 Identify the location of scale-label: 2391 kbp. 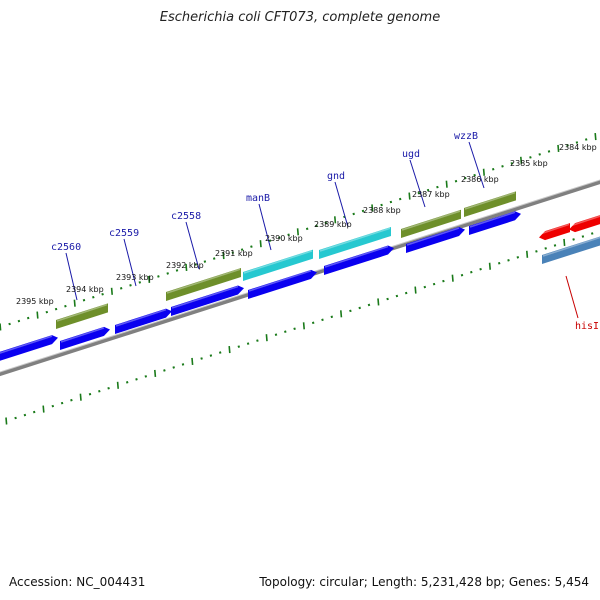
(234, 253).